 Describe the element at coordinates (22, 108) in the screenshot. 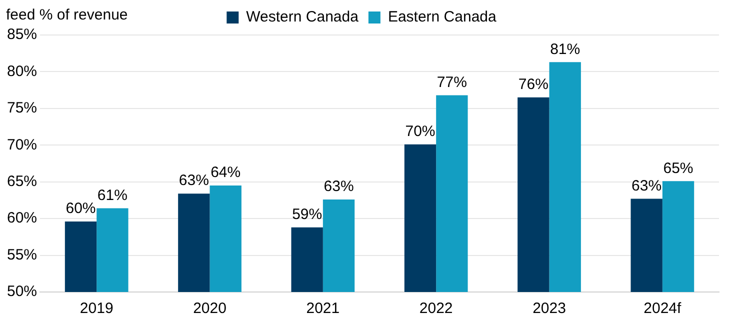

I see `y-tick-label: 75%` at that location.